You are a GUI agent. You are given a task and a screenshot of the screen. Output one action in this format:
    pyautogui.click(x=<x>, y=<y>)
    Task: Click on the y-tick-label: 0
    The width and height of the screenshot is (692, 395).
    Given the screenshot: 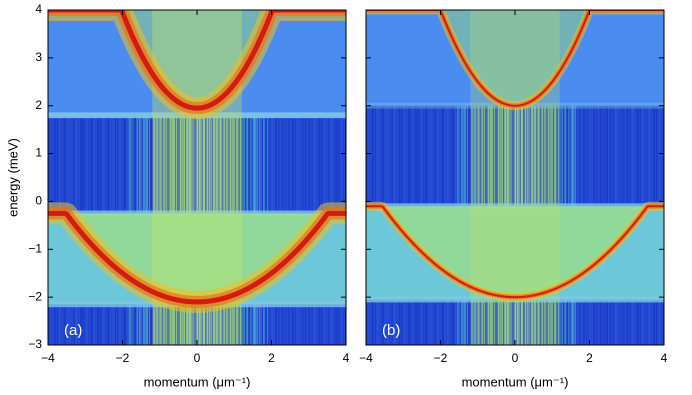 What is the action you would take?
    pyautogui.click(x=38, y=201)
    